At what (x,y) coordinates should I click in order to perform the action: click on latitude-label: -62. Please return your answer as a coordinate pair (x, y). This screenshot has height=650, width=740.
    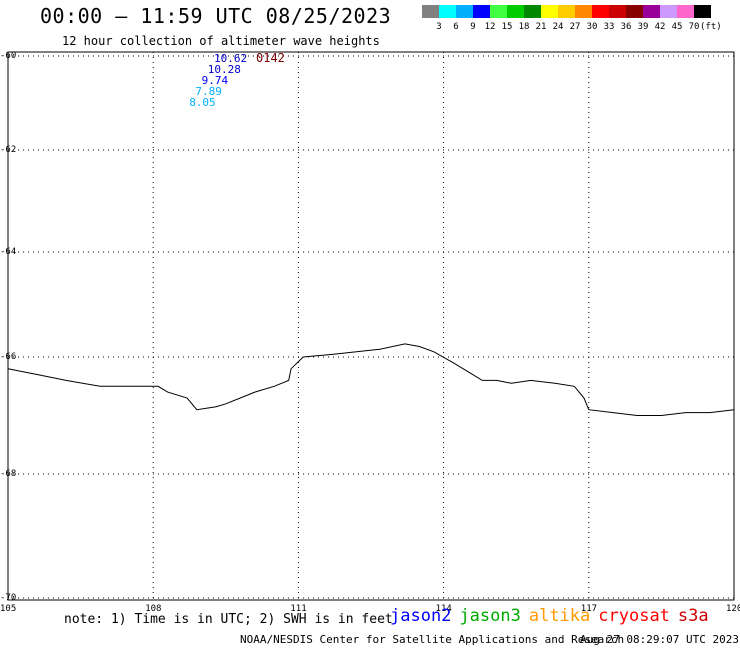
    Looking at the image, I should click on (8, 150).